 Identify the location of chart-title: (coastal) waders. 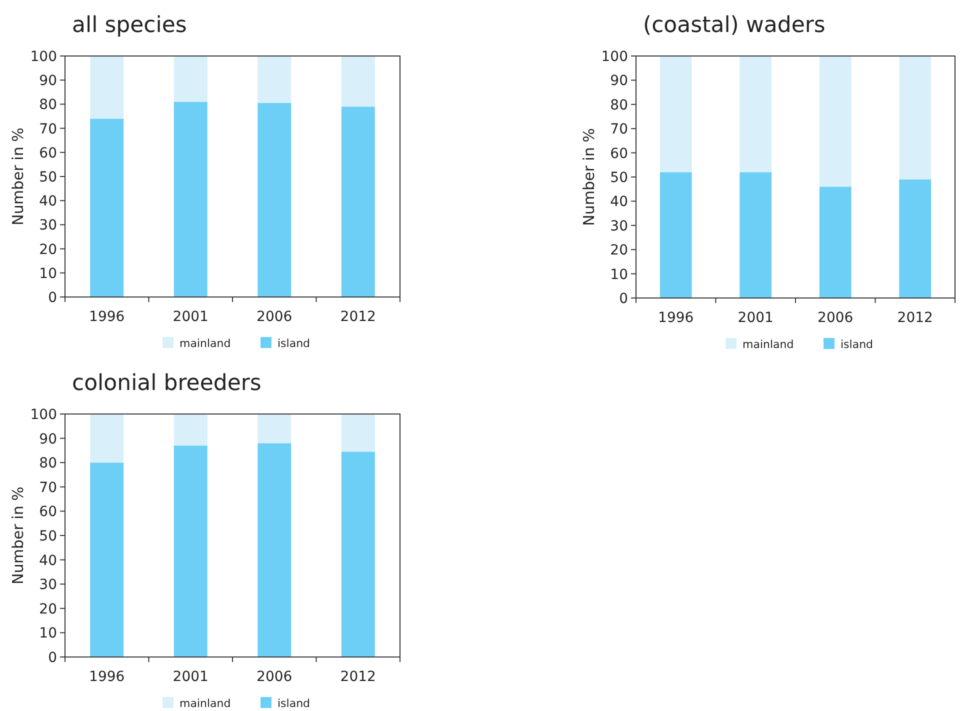
(734, 25).